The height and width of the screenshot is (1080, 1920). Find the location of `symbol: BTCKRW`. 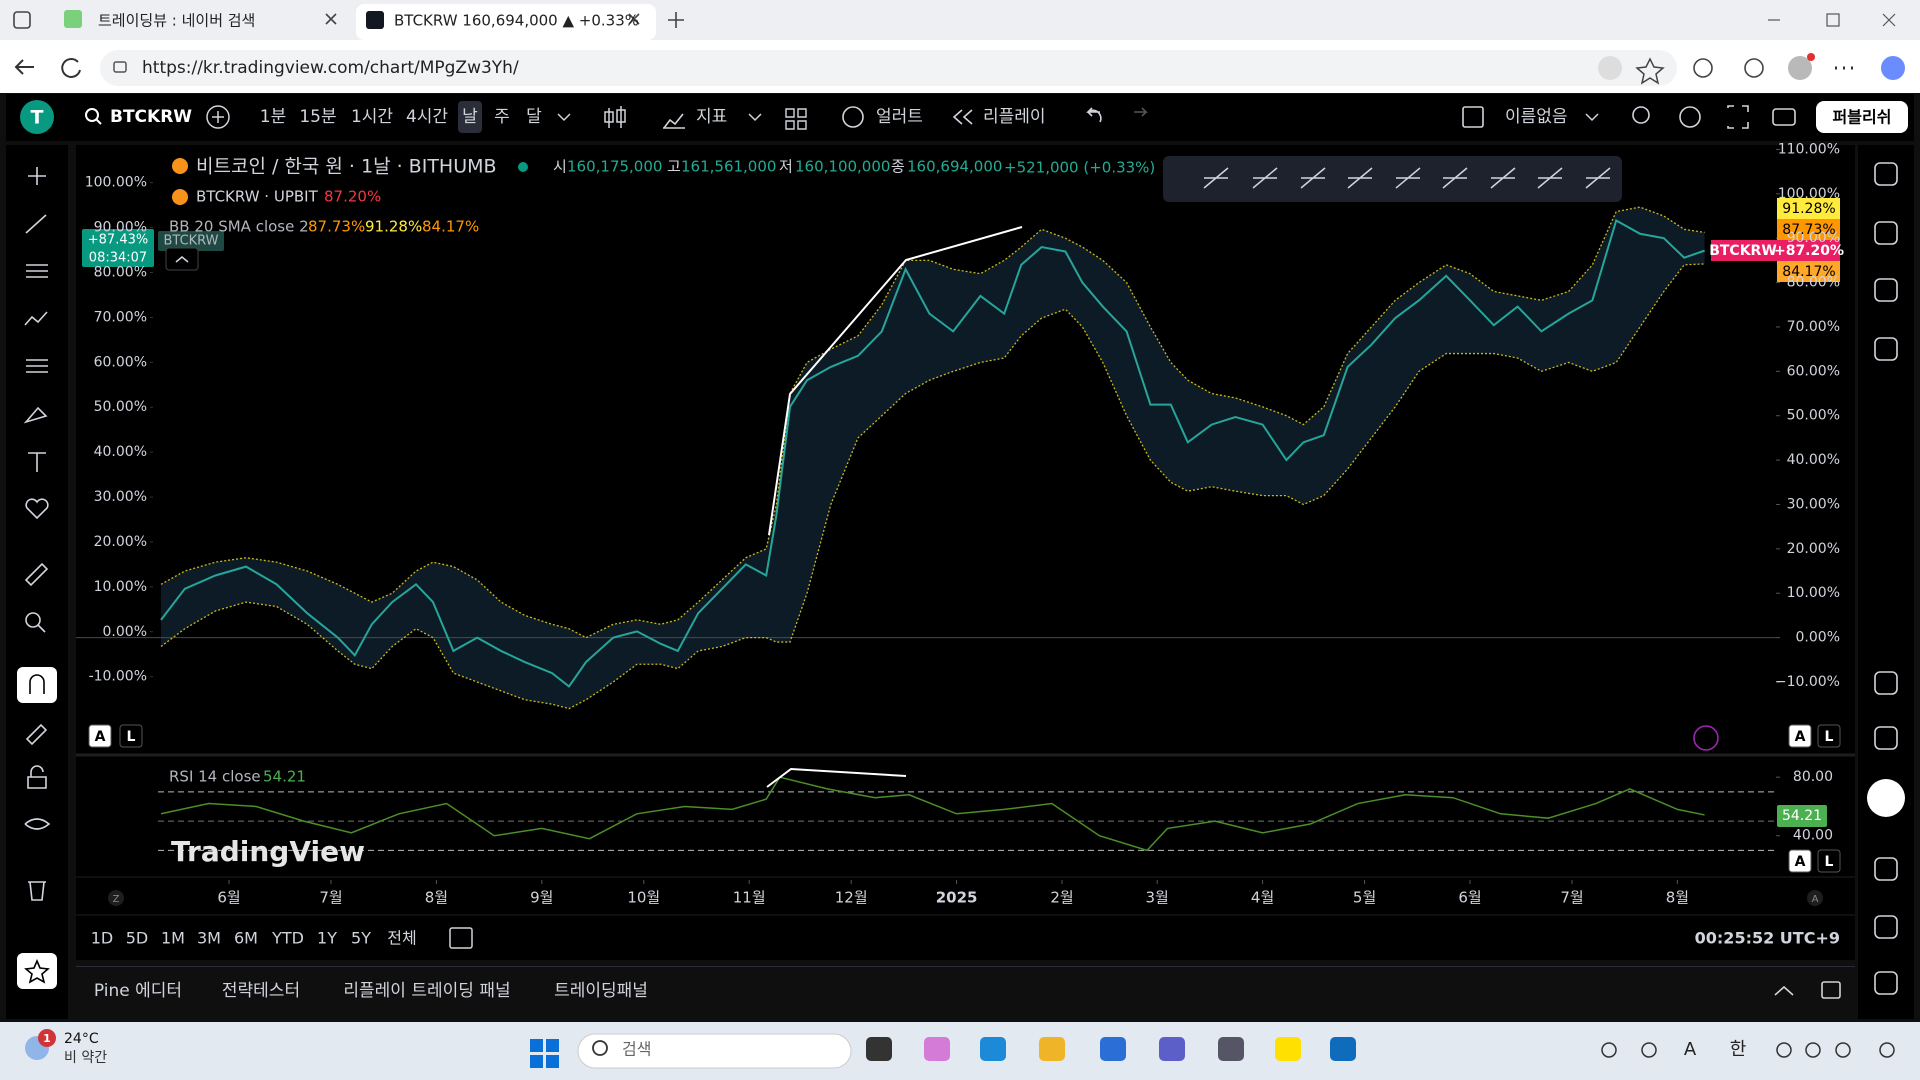

symbol: BTCKRW is located at coordinates (151, 117).